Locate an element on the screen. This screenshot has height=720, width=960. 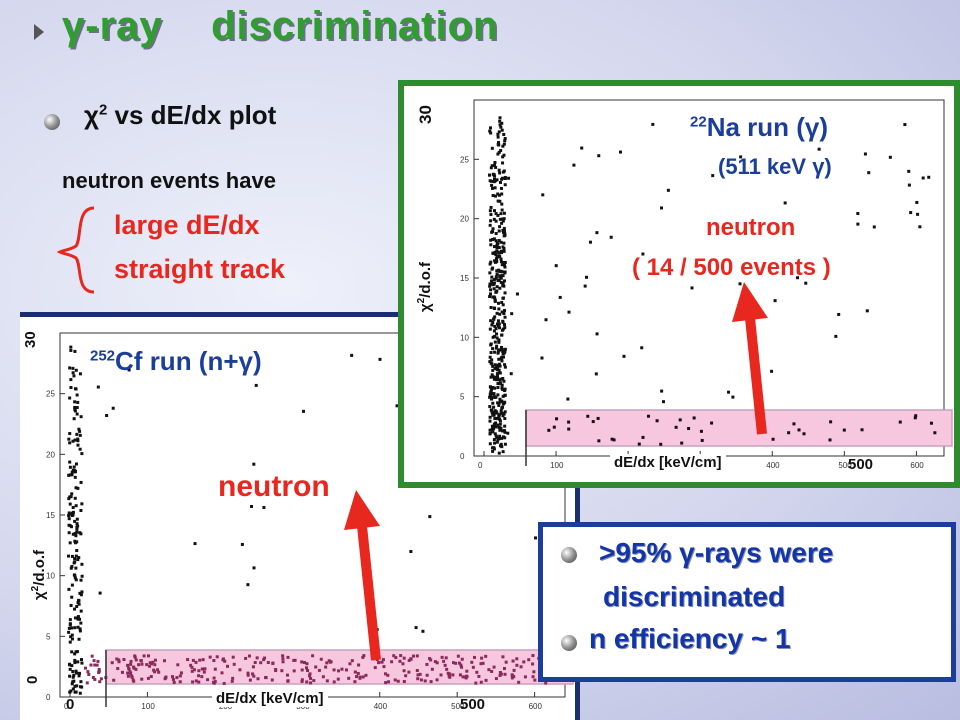
cf-neutron-label: neutron is located at coordinates (274, 486).